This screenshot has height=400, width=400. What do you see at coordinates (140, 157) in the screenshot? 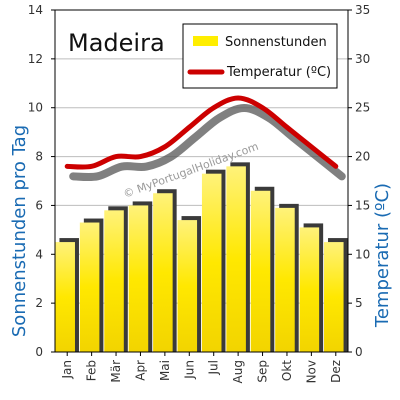
I see `temperature-point-apr` at bounding box center [140, 157].